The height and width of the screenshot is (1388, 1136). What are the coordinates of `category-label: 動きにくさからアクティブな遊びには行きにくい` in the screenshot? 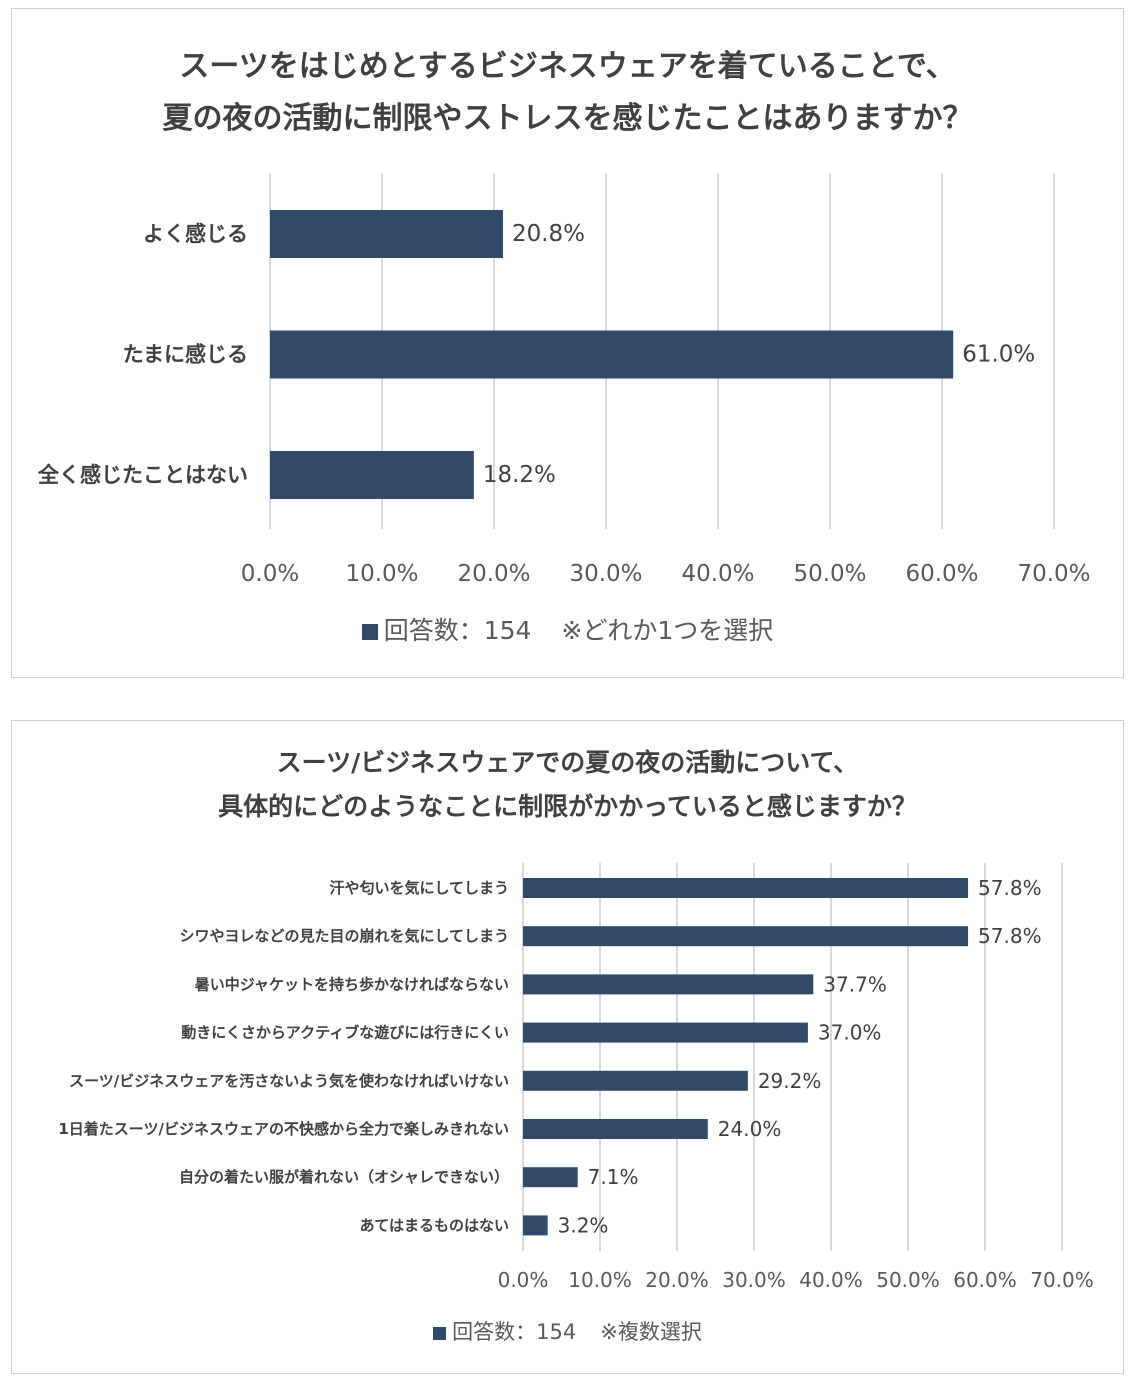 It's located at (345, 1033).